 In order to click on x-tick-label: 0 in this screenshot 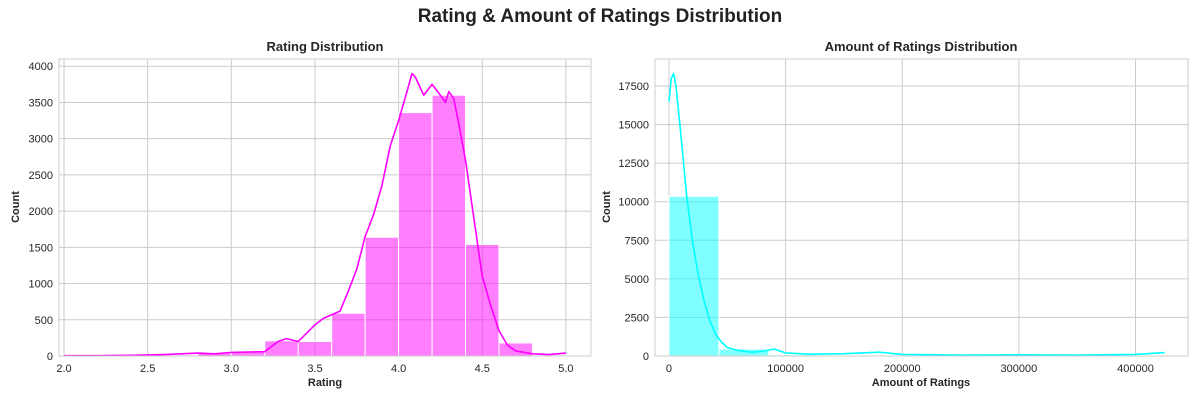, I will do `click(669, 369)`.